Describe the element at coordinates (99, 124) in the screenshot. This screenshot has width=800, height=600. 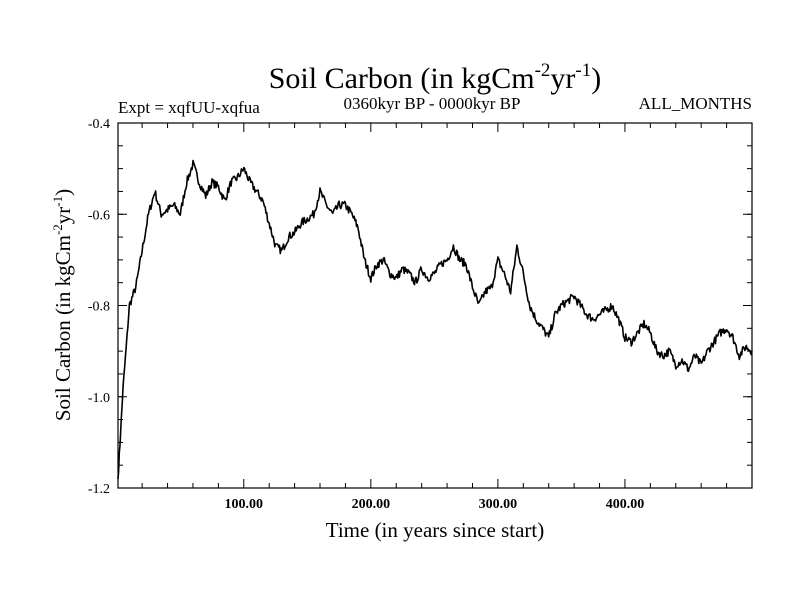
I see `y-tick-label: -0.4` at that location.